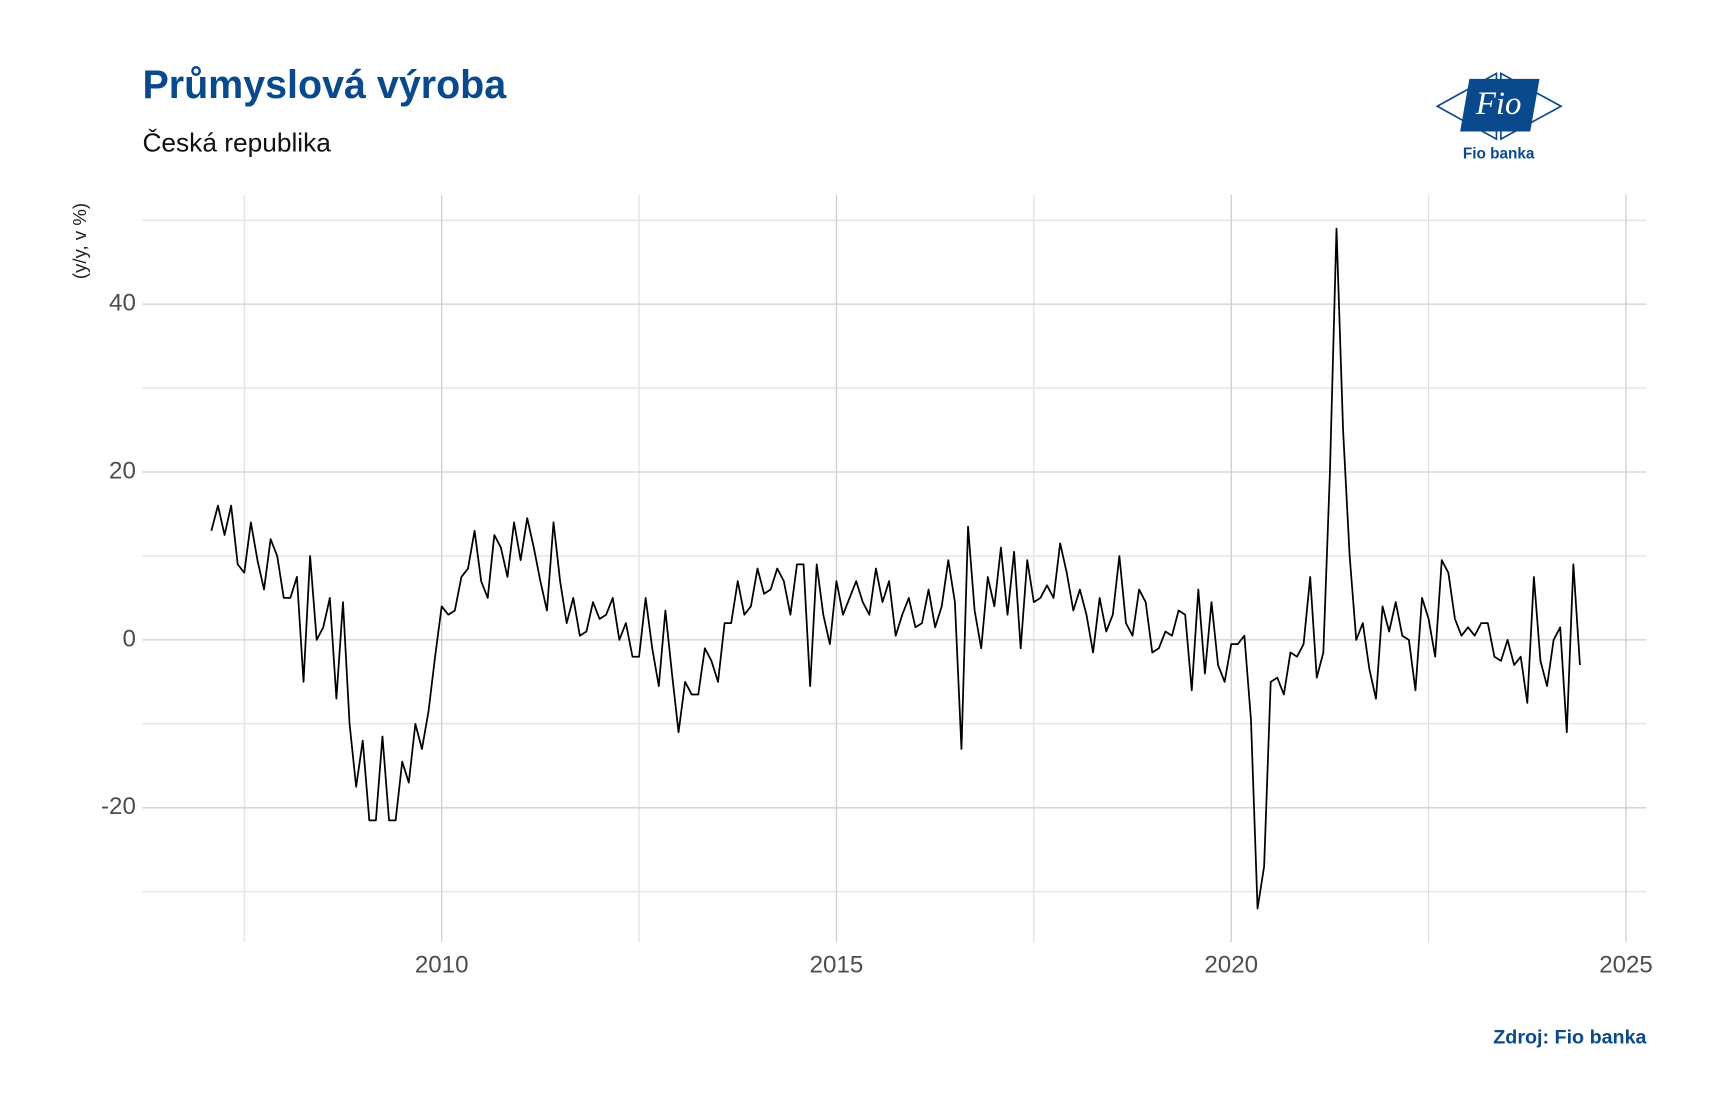 The height and width of the screenshot is (1113, 1709). I want to click on logo: Fio Fio banka, so click(1499, 117).